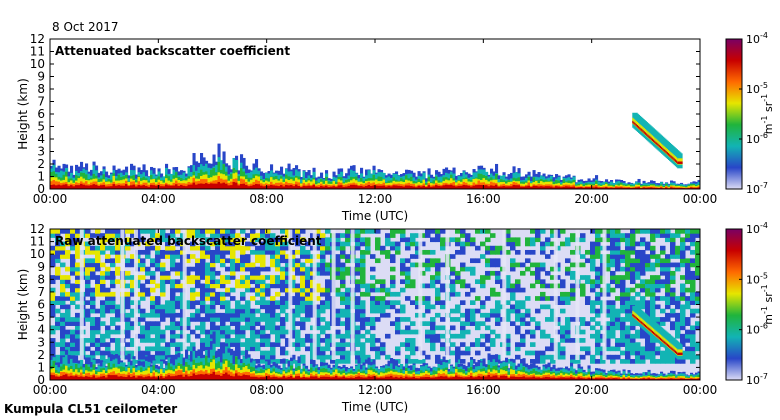 The image size is (780, 420). What do you see at coordinates (91, 409) in the screenshot?
I see `instrument-caption: Kumpula CL51 ceilometer` at bounding box center [91, 409].